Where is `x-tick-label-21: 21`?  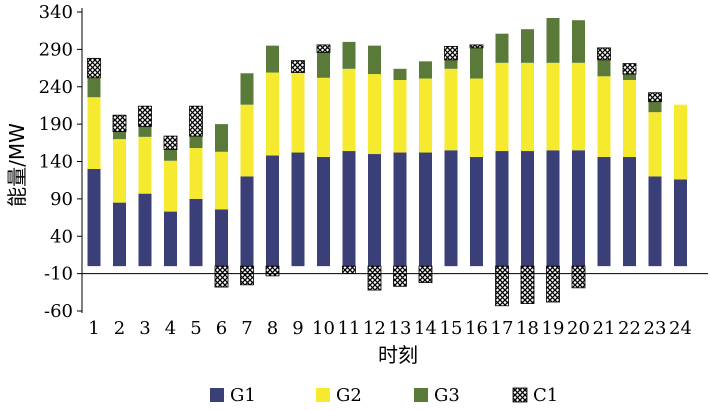
x-tick-label-21: 21 is located at coordinates (604, 328).